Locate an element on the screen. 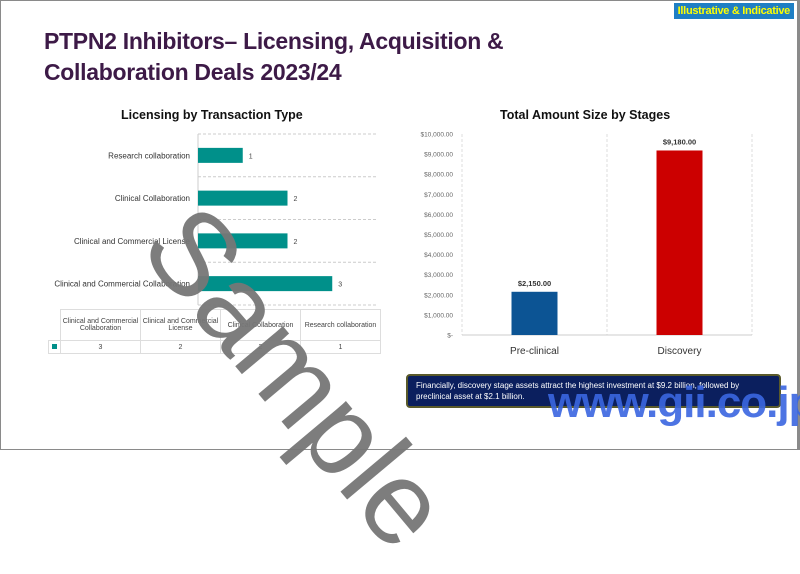 The image size is (800, 574). category-label: Clinical and Commercial Collaboration is located at coordinates (122, 284).